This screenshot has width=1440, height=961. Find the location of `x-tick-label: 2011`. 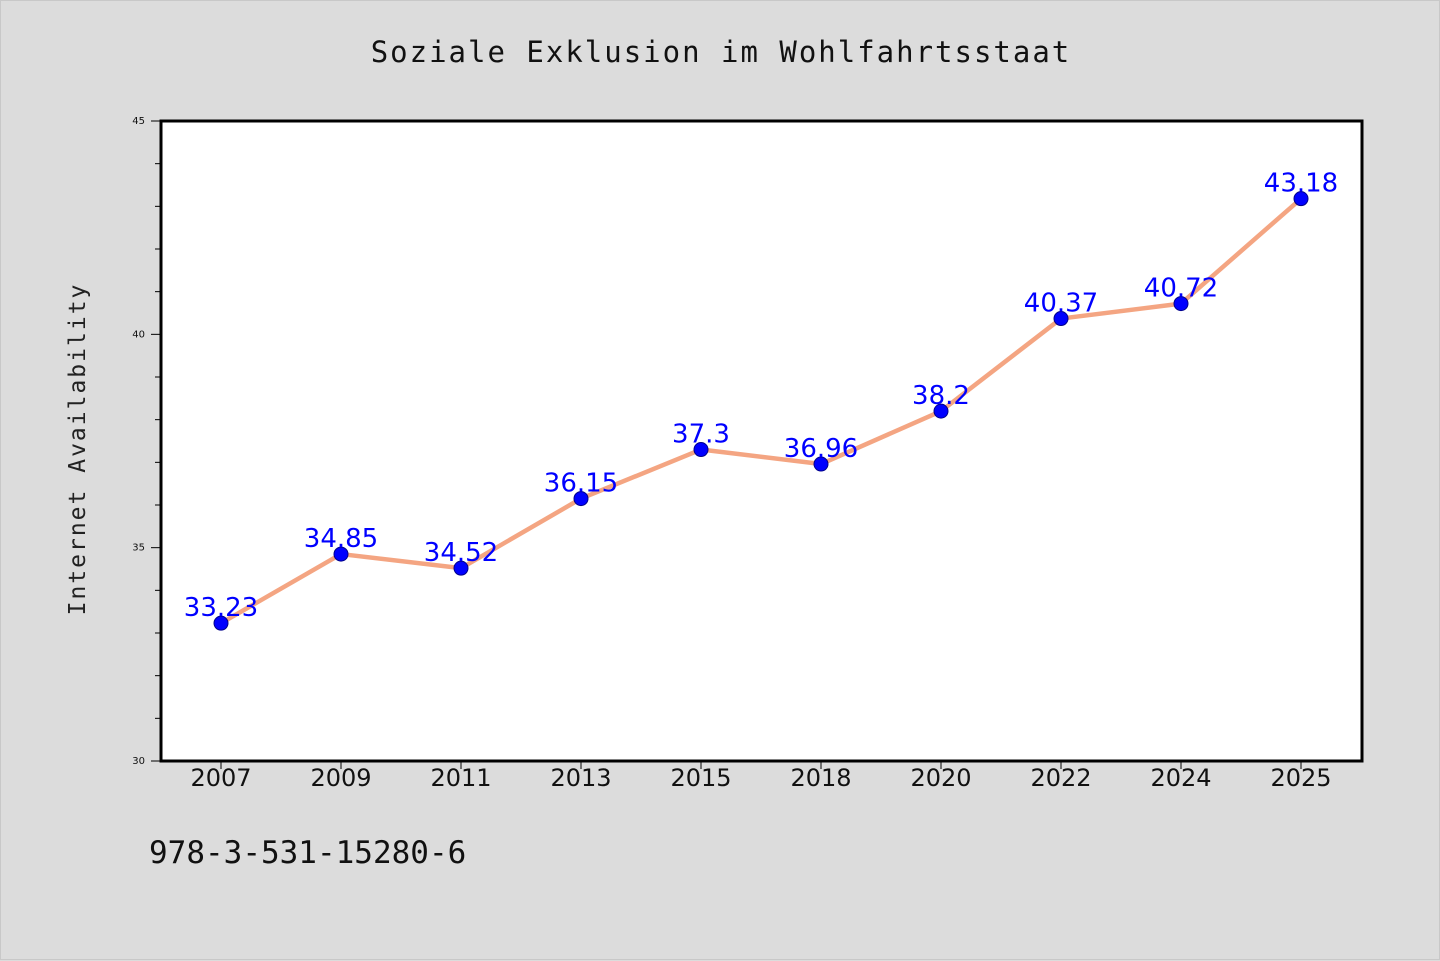

x-tick-label: 2011 is located at coordinates (460, 778).